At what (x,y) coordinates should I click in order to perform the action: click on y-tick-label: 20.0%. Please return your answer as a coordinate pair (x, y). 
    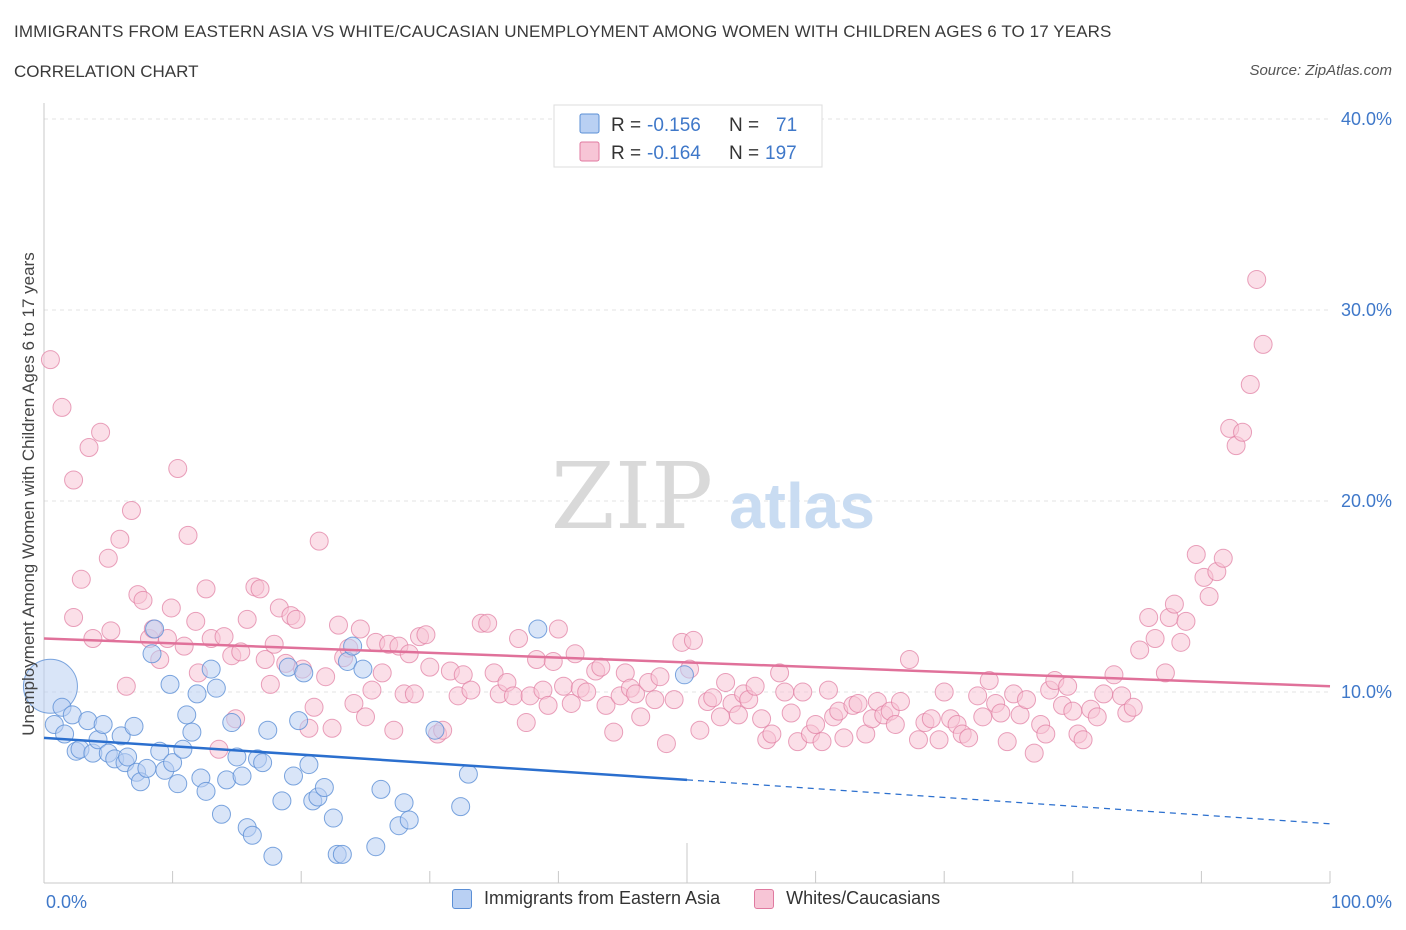
    Looking at the image, I should click on (1366, 501).